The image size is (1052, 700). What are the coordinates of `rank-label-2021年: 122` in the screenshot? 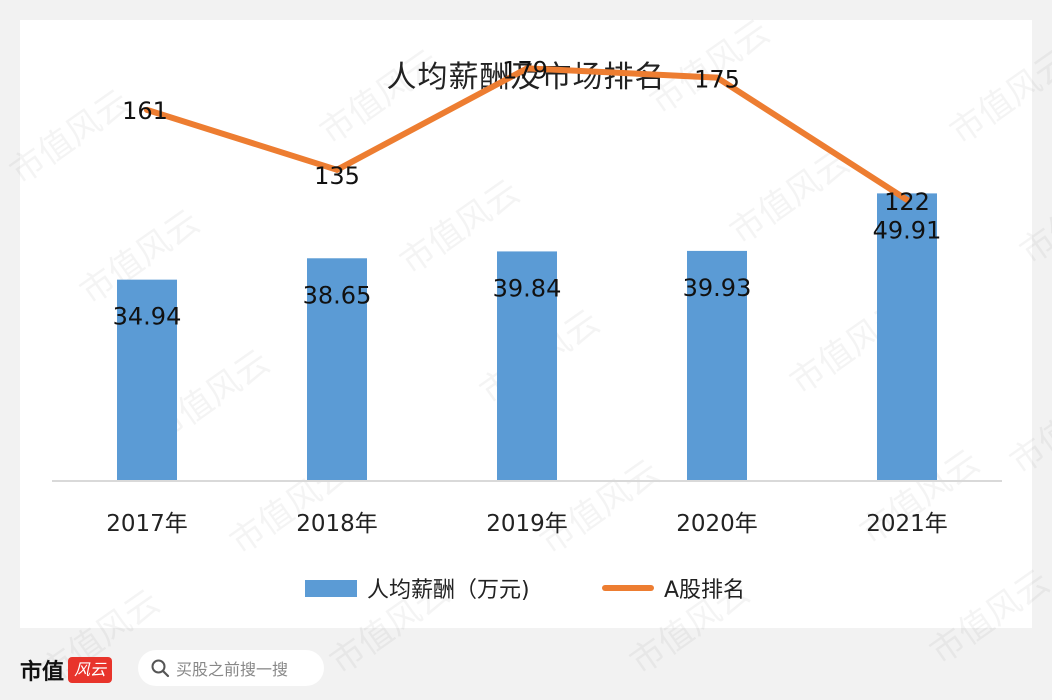 It's located at (907, 202).